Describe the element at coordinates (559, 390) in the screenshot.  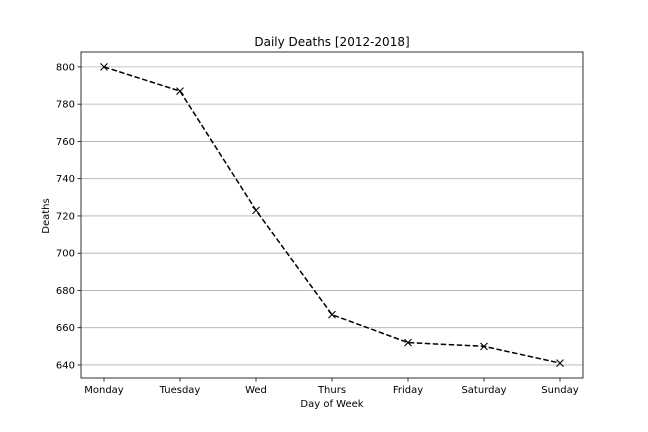
I see `x-tick-label: Sunday` at that location.